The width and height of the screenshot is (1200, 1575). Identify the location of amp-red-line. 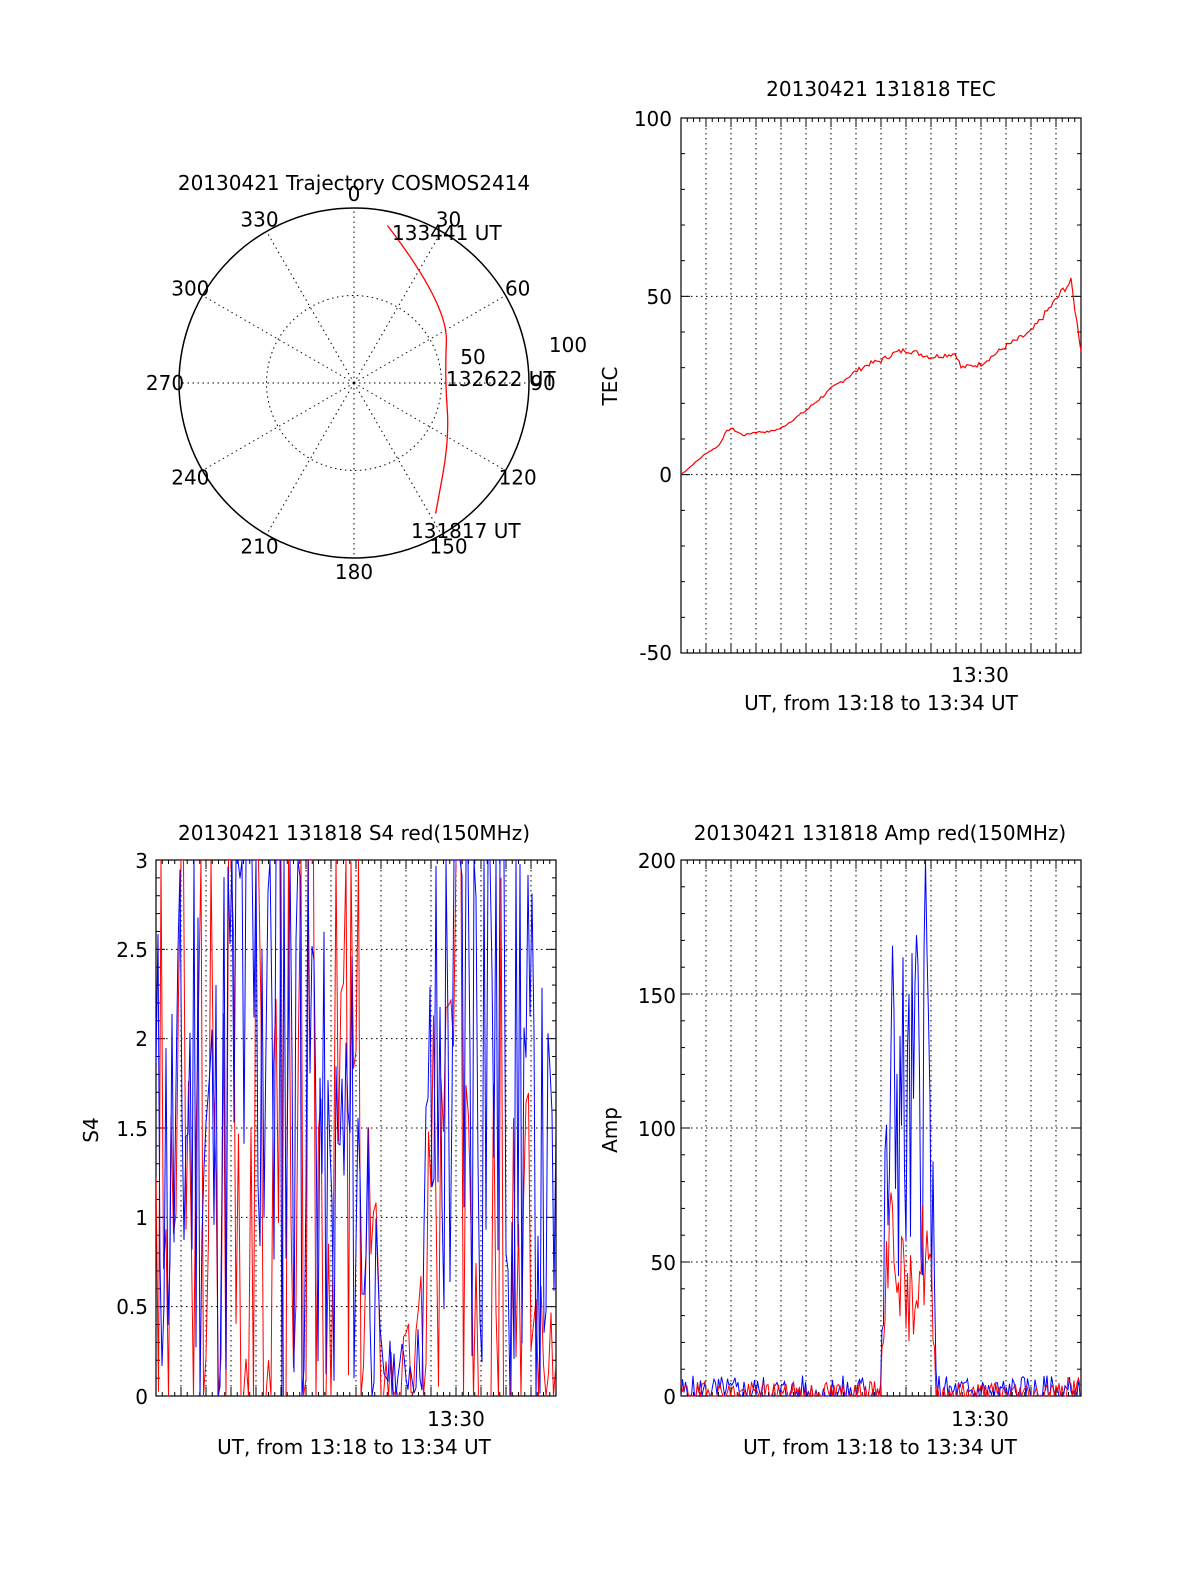
(880, 1295).